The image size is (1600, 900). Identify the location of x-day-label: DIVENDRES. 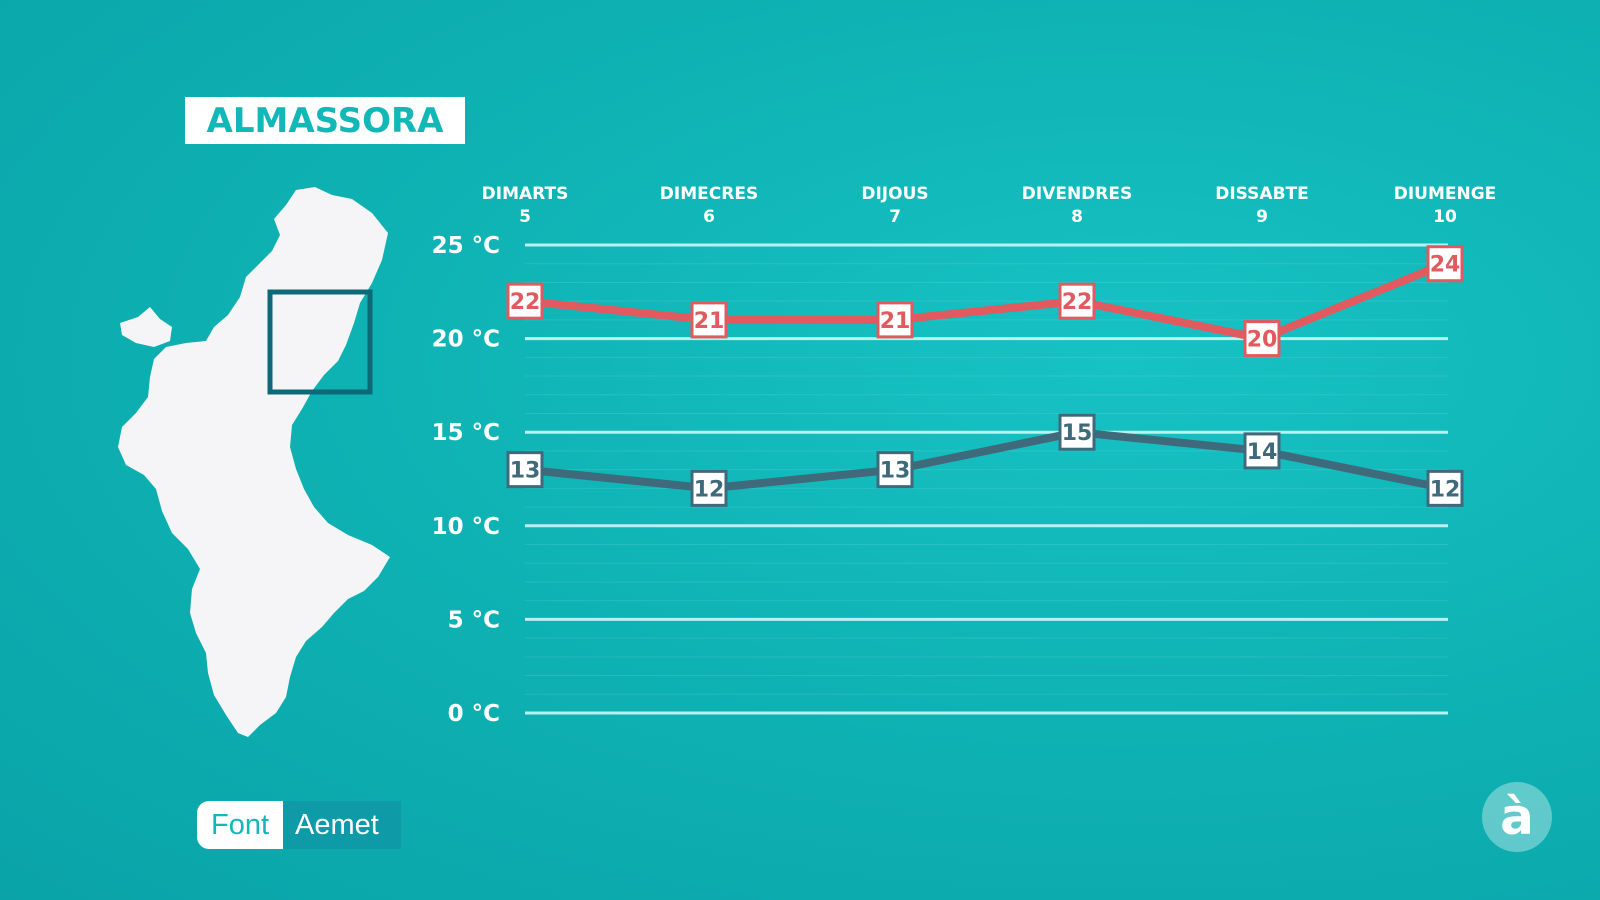
(1077, 194).